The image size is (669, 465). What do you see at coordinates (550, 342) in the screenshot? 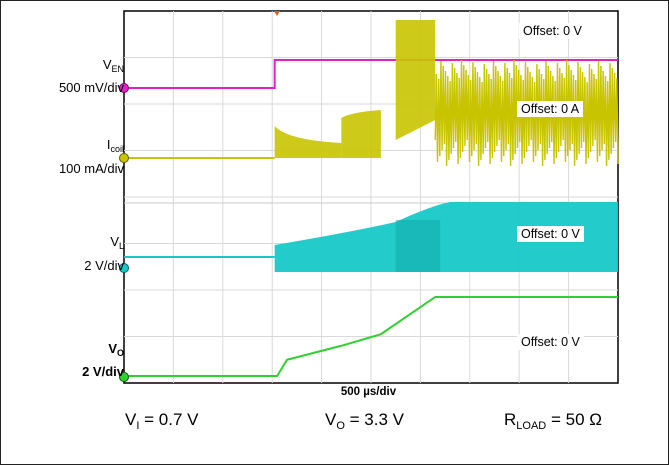
I see `ch4-offset-label: Offset: 0 V` at bounding box center [550, 342].